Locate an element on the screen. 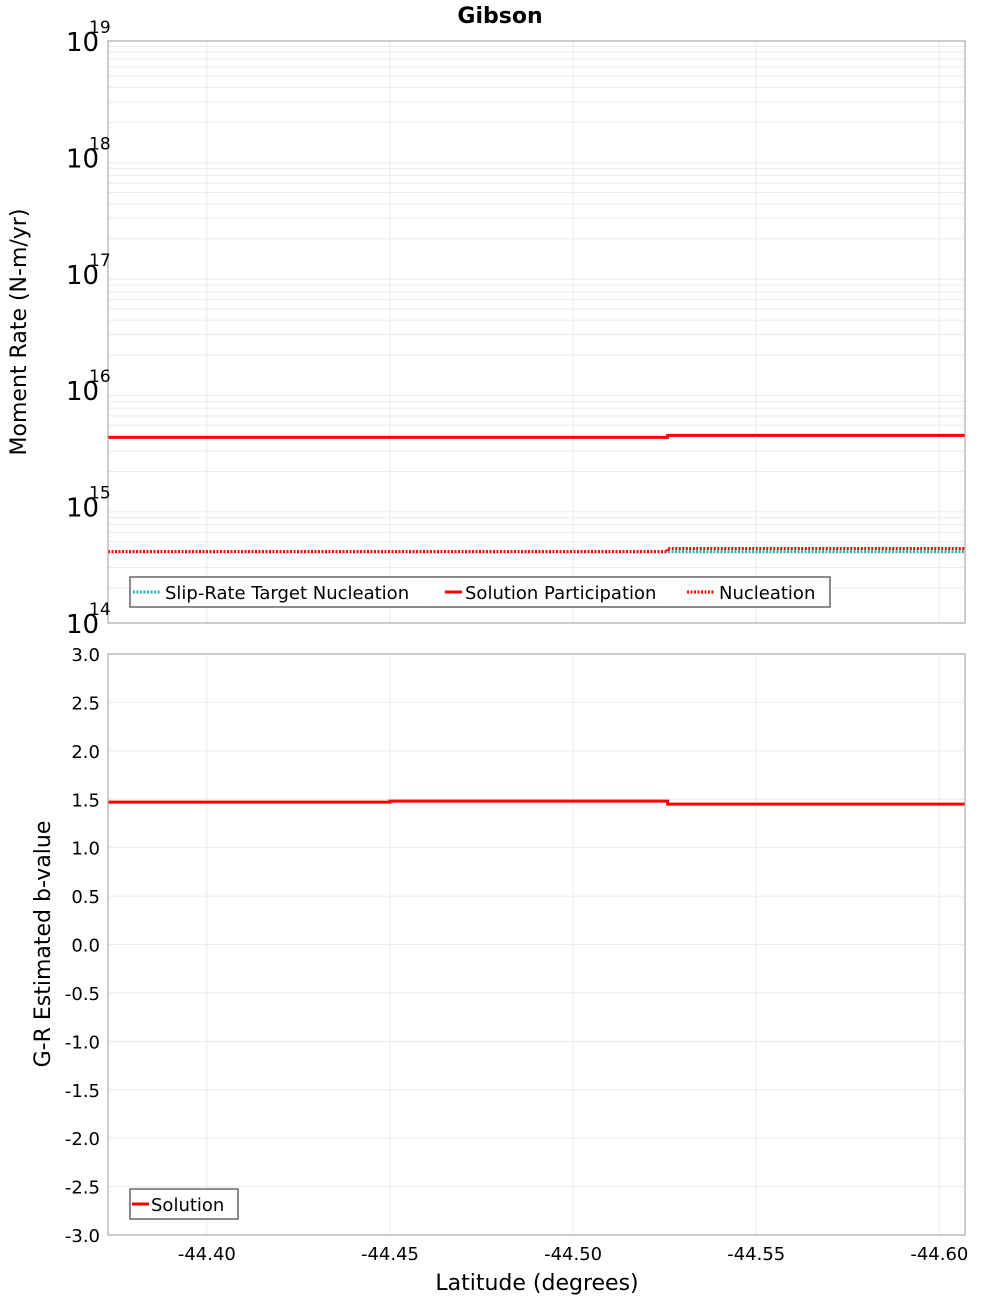 The width and height of the screenshot is (1000, 1304). y-tick-label: 1.5 is located at coordinates (85, 800).